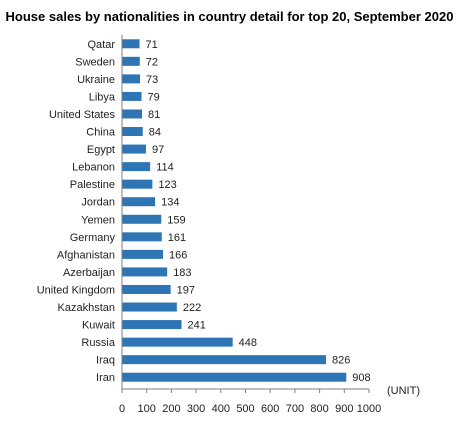  Describe the element at coordinates (221, 409) in the screenshot. I see `x-tick-label-400: 400` at that location.